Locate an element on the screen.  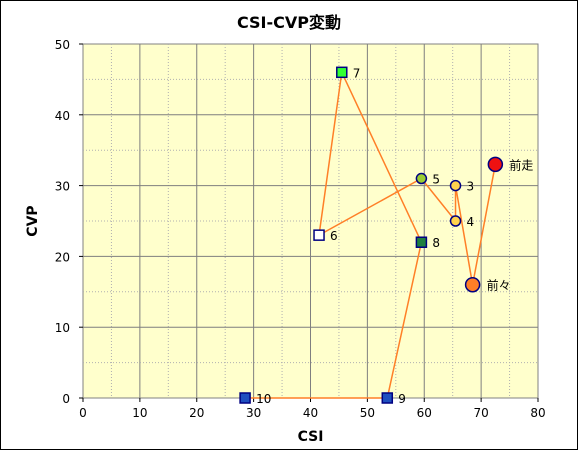
point-label: 8 is located at coordinates (436, 243).